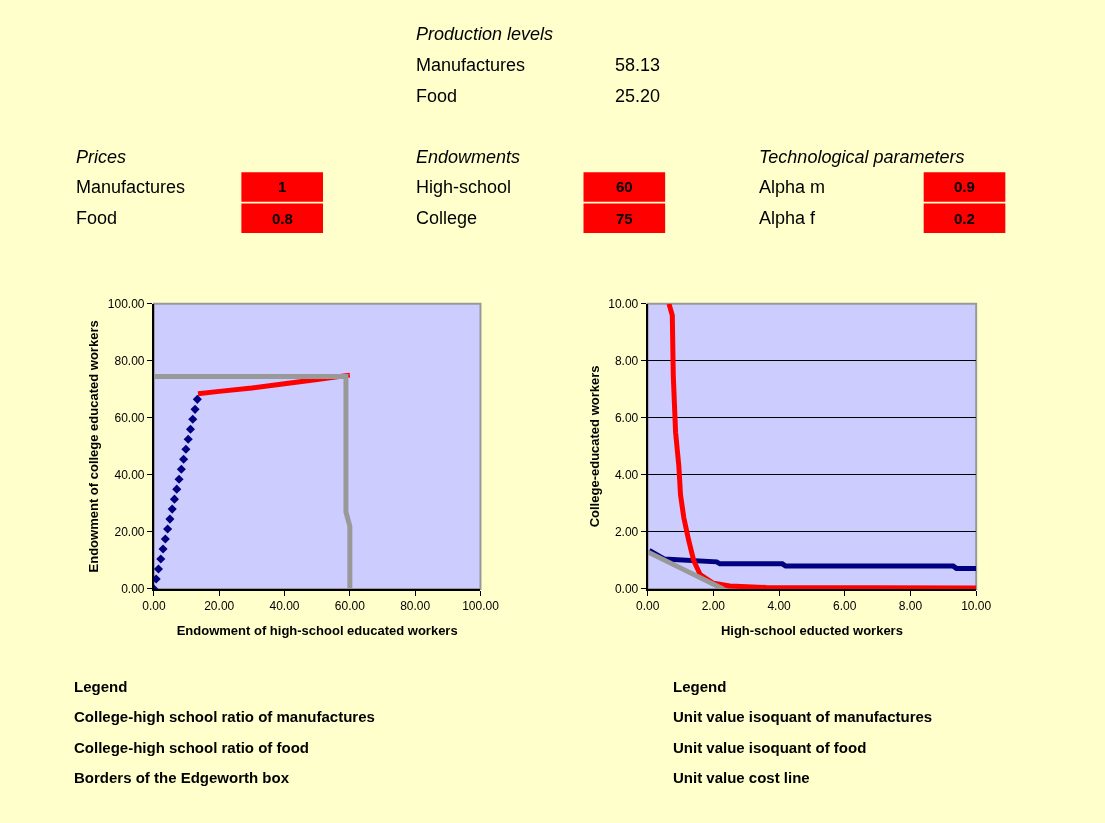 The image size is (1105, 823). Describe the element at coordinates (638, 65) in the screenshot. I see `text: 58.13` at that location.